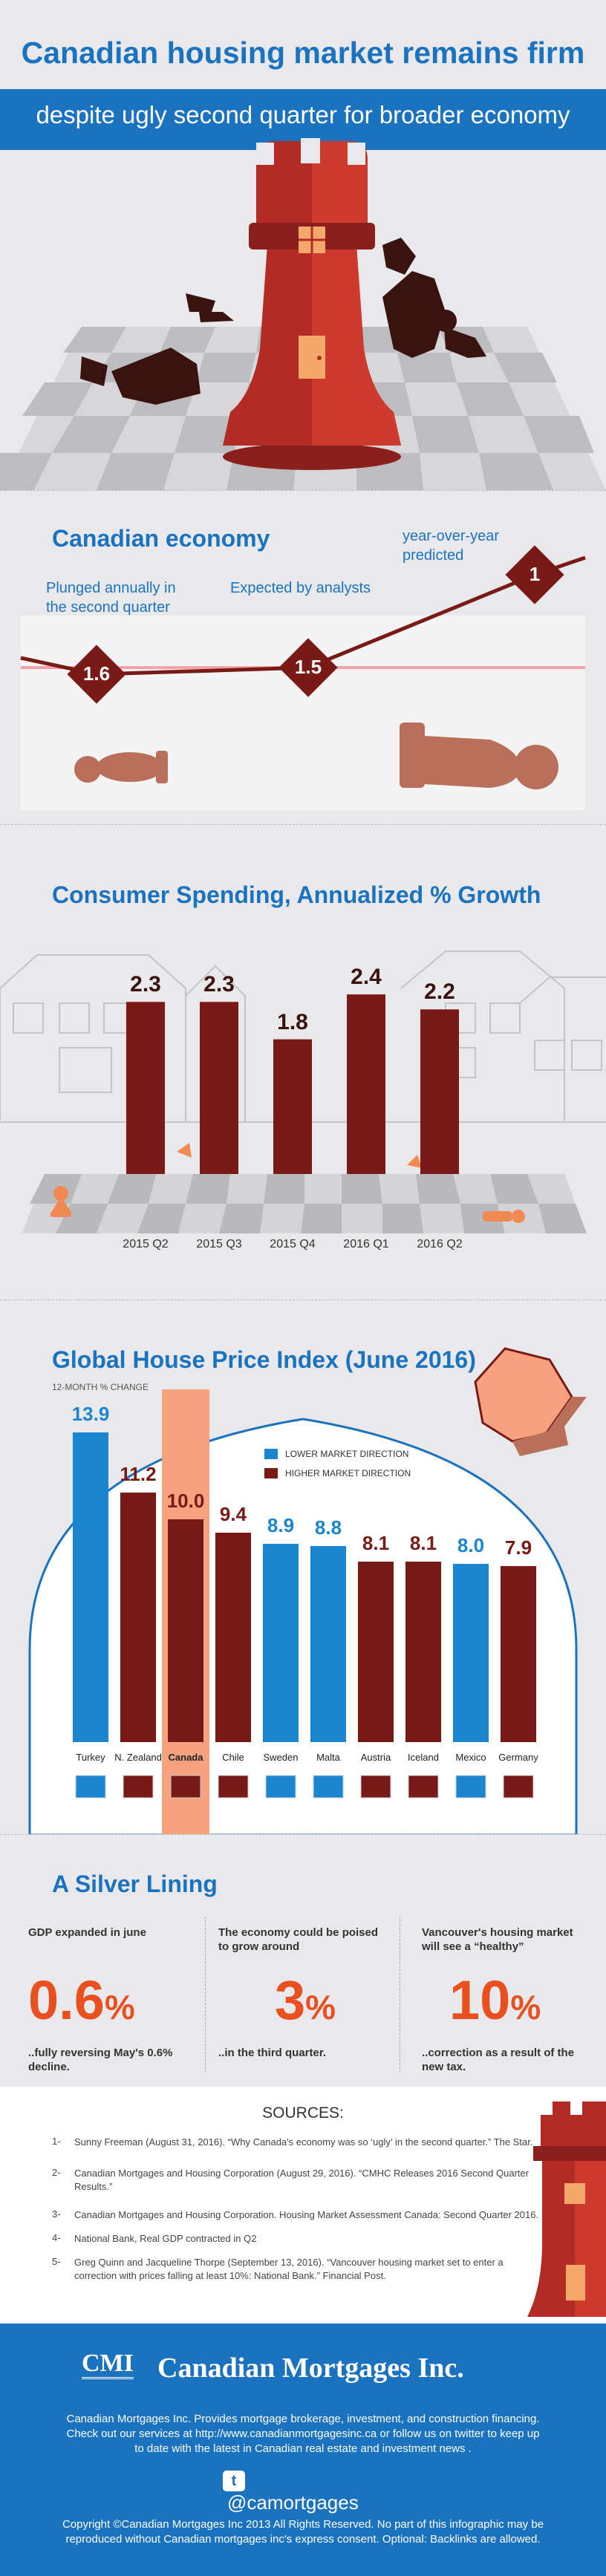 This screenshot has height=2576, width=606. I want to click on hpi-country-7: Austria, so click(376, 1757).